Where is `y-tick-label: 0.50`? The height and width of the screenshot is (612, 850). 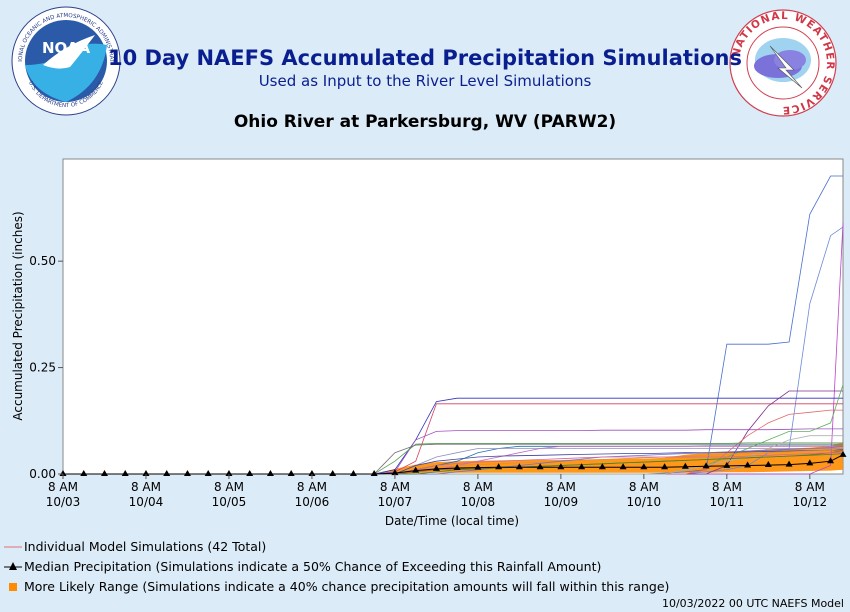 y-tick-label: 0.50 is located at coordinates (42, 261).